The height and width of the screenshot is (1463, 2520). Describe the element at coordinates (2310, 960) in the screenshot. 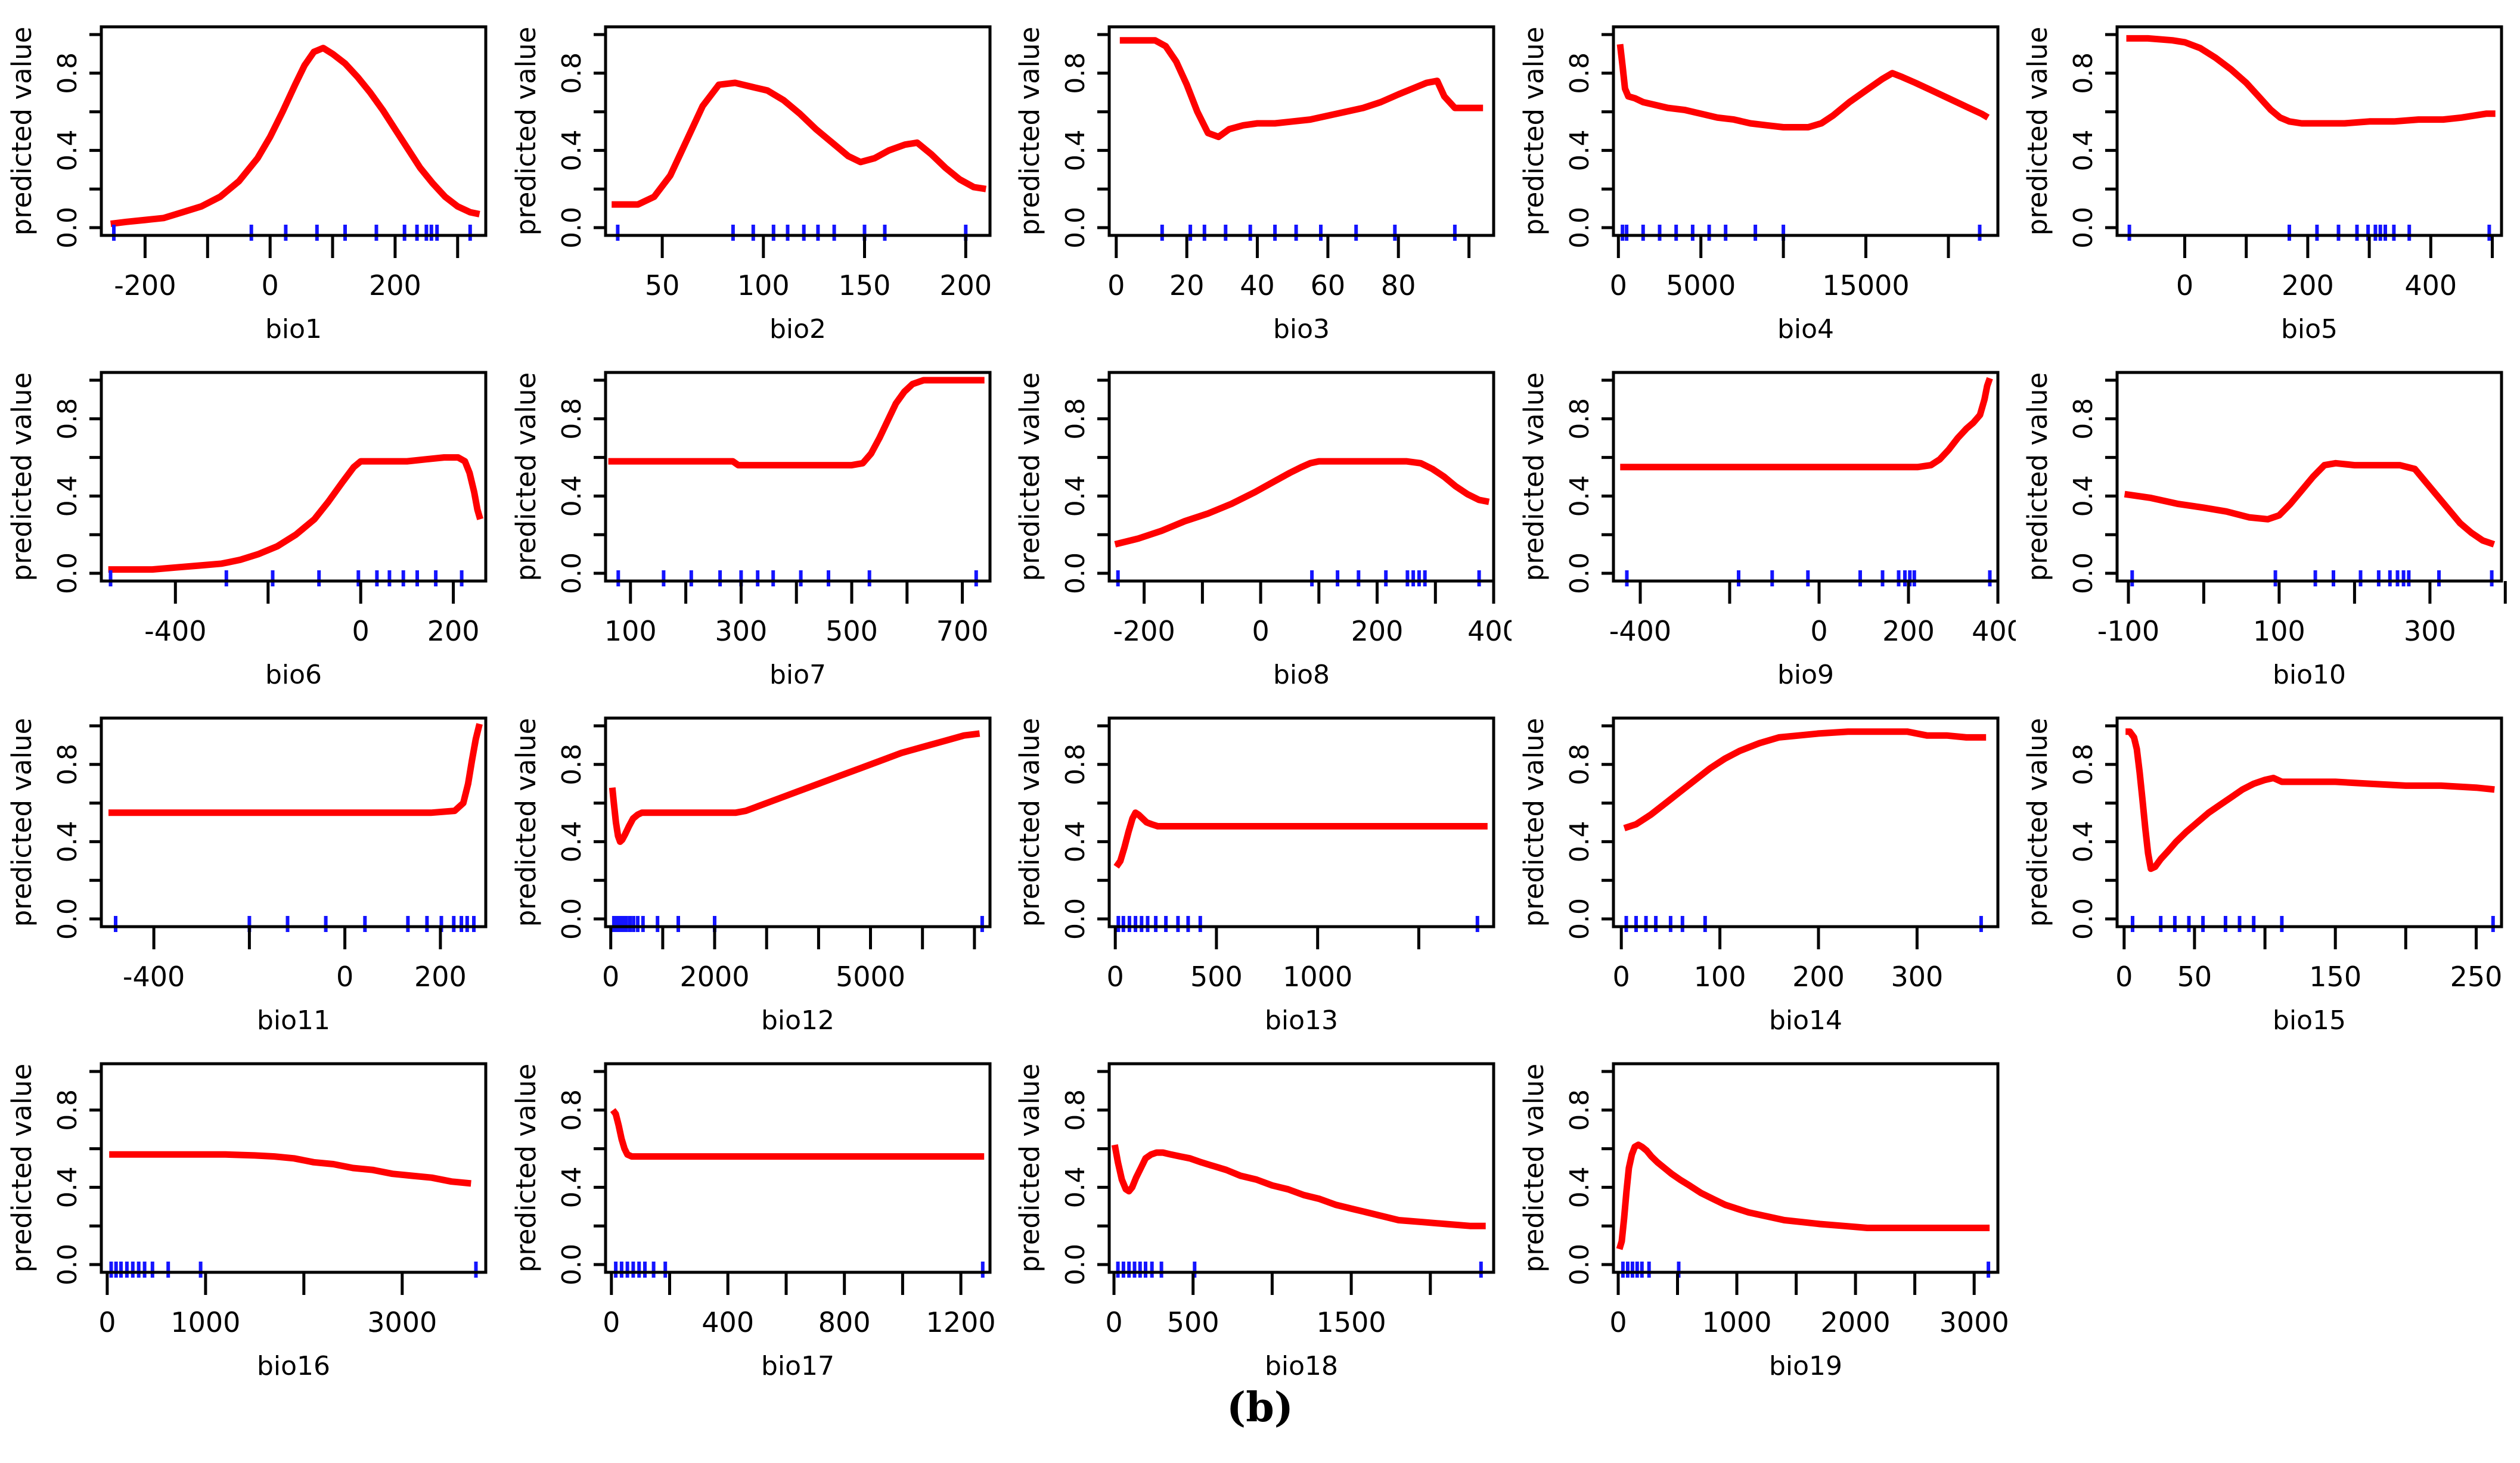

I see `x-axis: 0 50 150 250` at that location.